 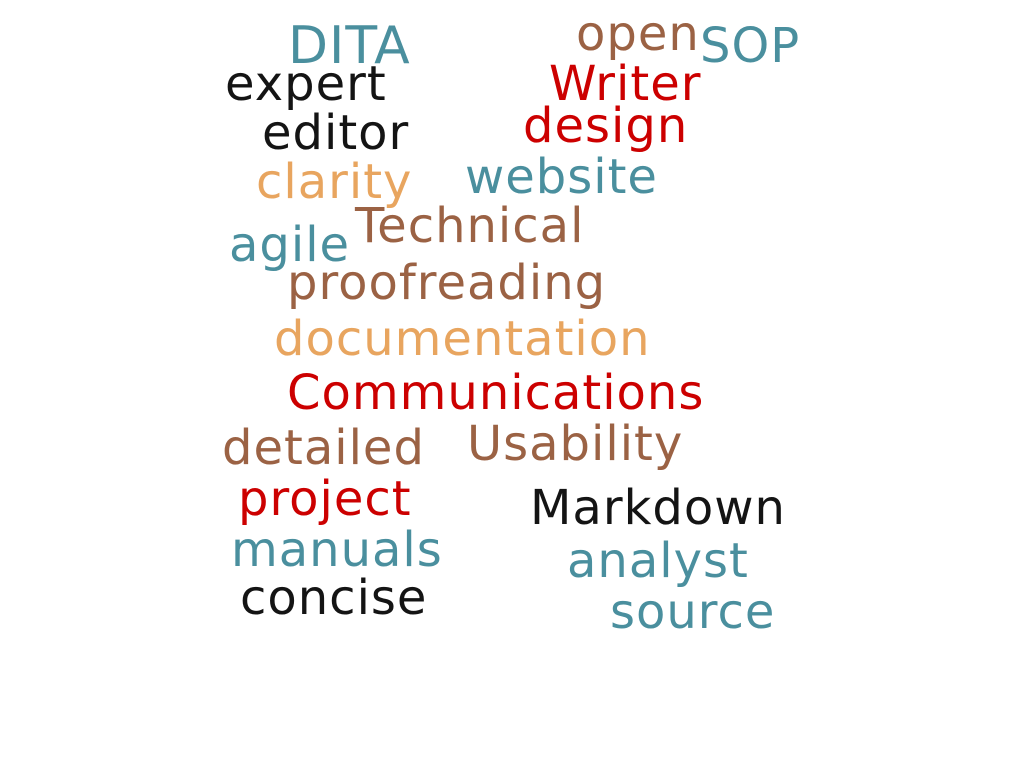 What do you see at coordinates (575, 444) in the screenshot?
I see `word-usability: Usability` at bounding box center [575, 444].